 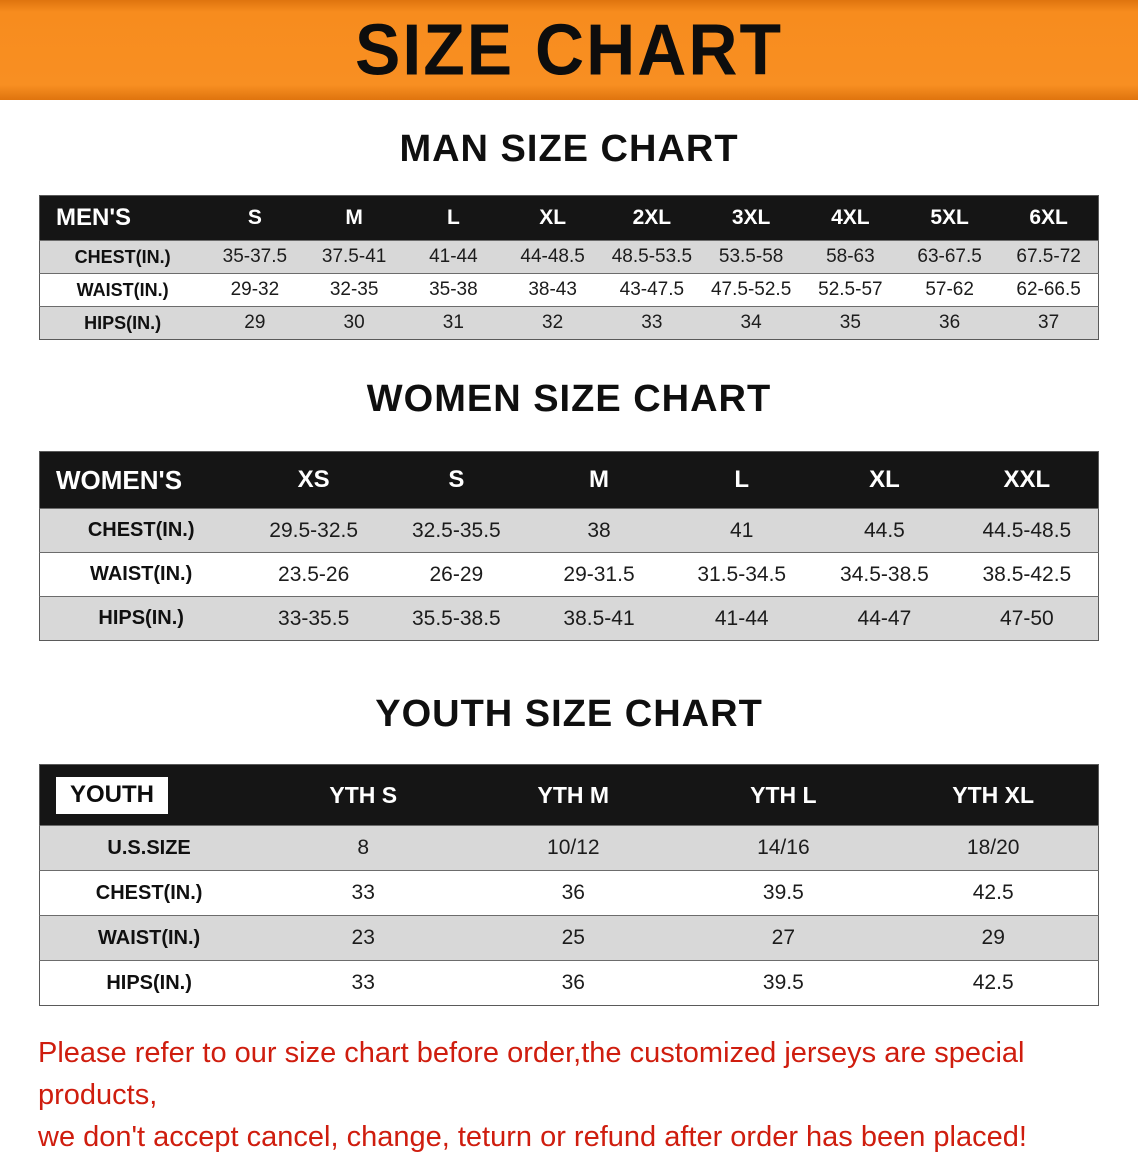 I want to click on table-corner-label: MEN'S, so click(x=122, y=218).